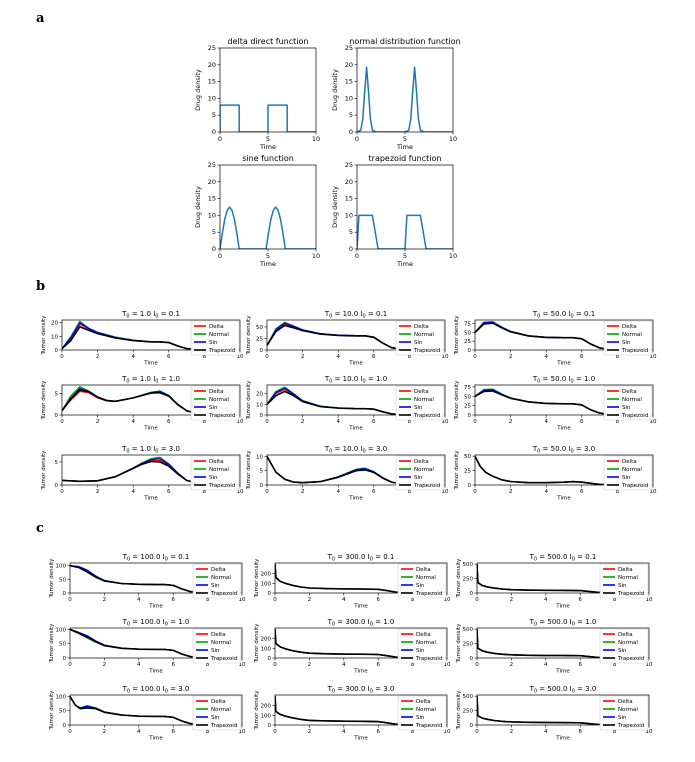  I want to click on y-tick-label: 10, so click(54, 337).